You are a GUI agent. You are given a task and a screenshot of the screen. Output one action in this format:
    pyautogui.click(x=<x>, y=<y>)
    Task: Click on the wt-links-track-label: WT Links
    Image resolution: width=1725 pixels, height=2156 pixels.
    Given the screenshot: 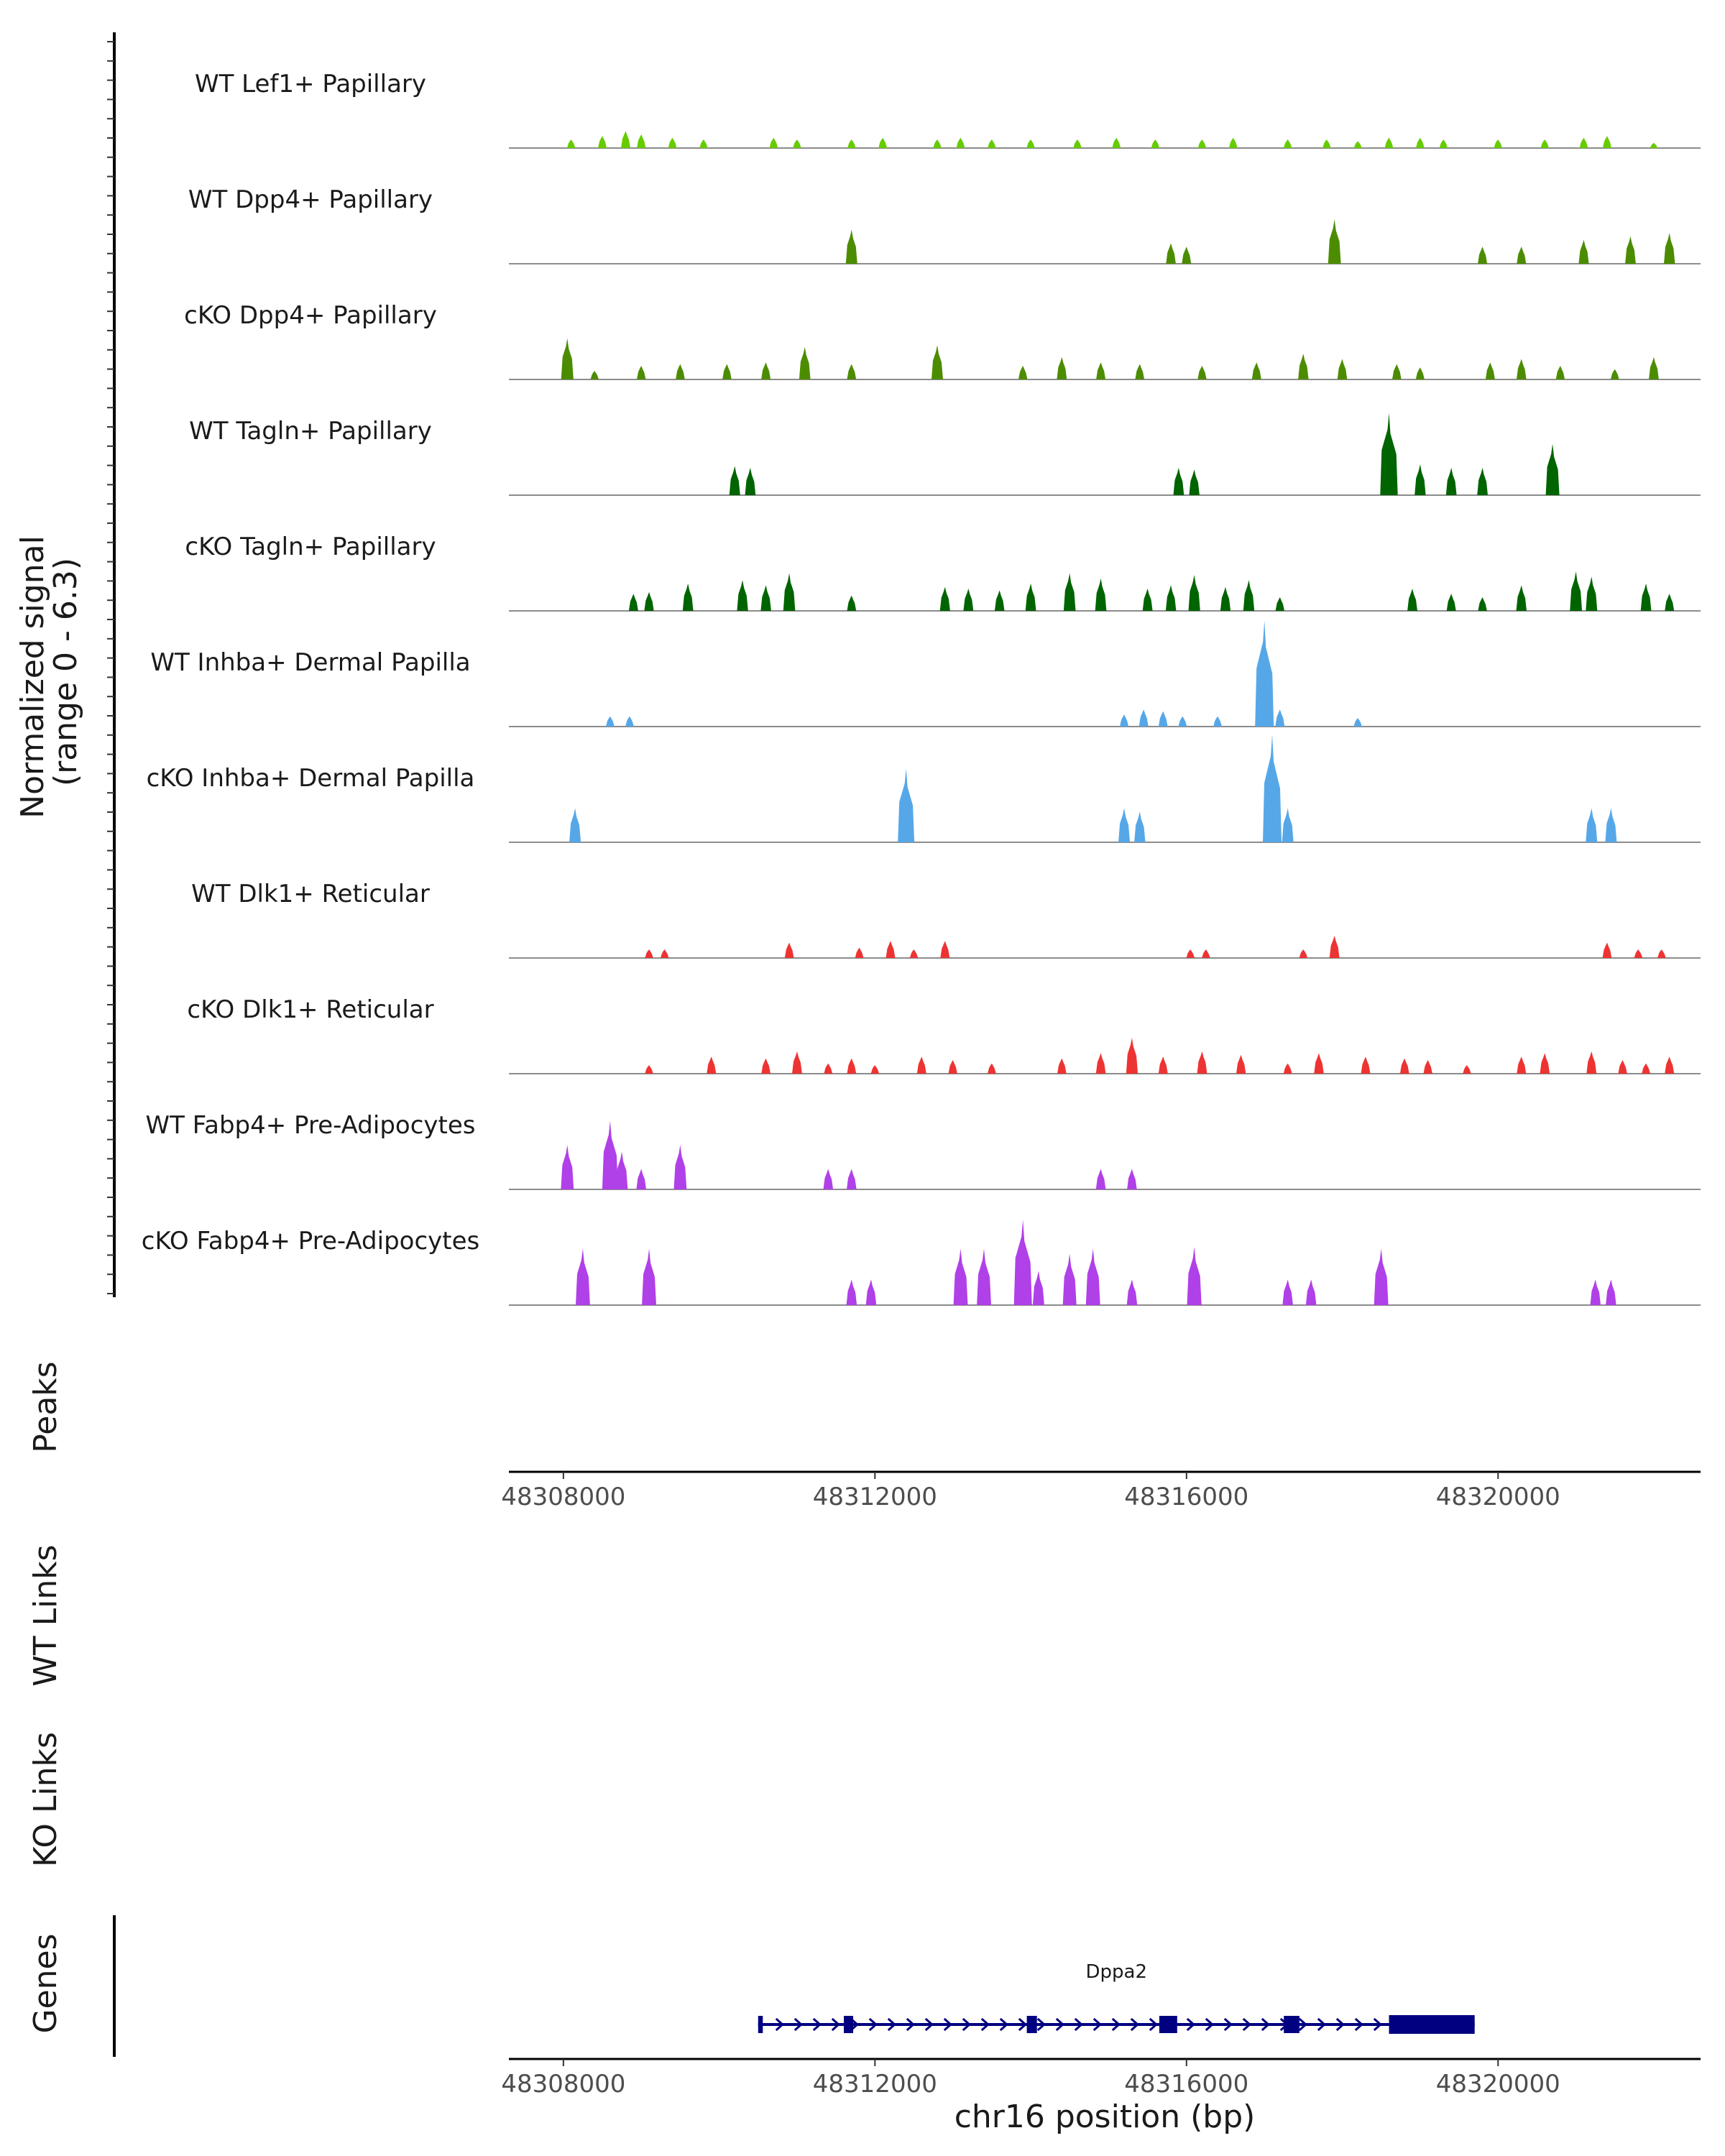 What is the action you would take?
    pyautogui.click(x=45, y=1615)
    